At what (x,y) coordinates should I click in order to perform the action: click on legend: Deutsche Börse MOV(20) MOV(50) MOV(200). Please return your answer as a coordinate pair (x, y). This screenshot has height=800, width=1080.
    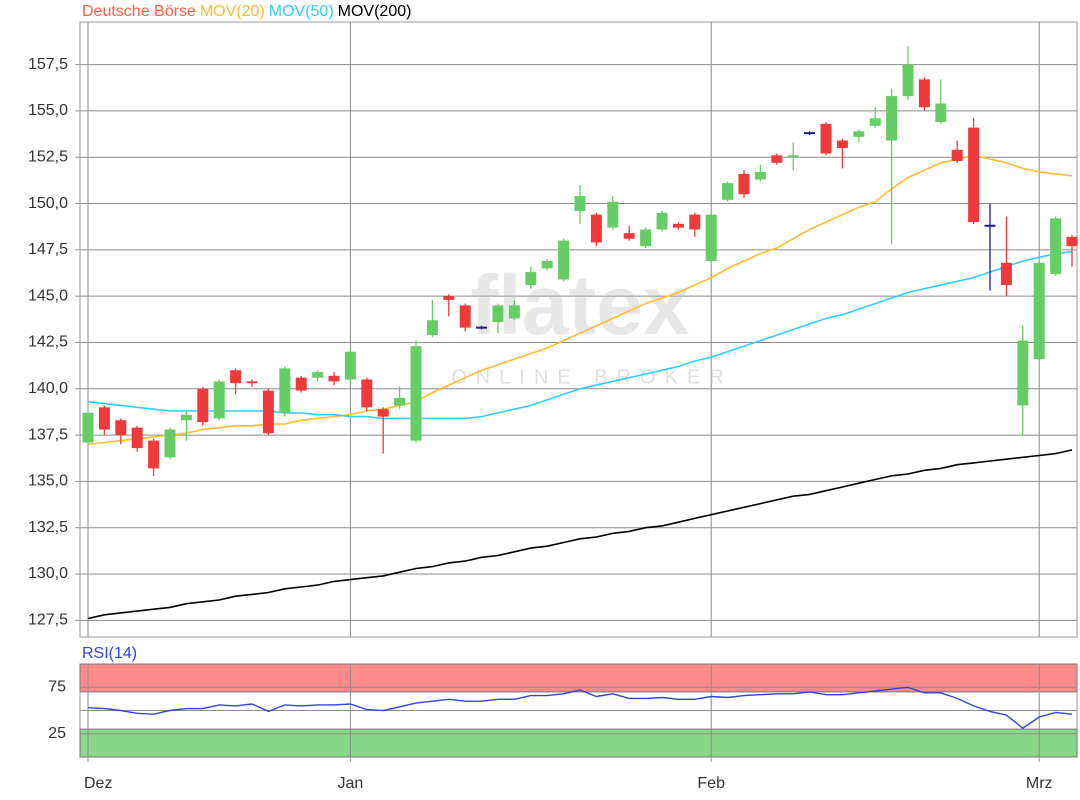
    Looking at the image, I should click on (246, 11).